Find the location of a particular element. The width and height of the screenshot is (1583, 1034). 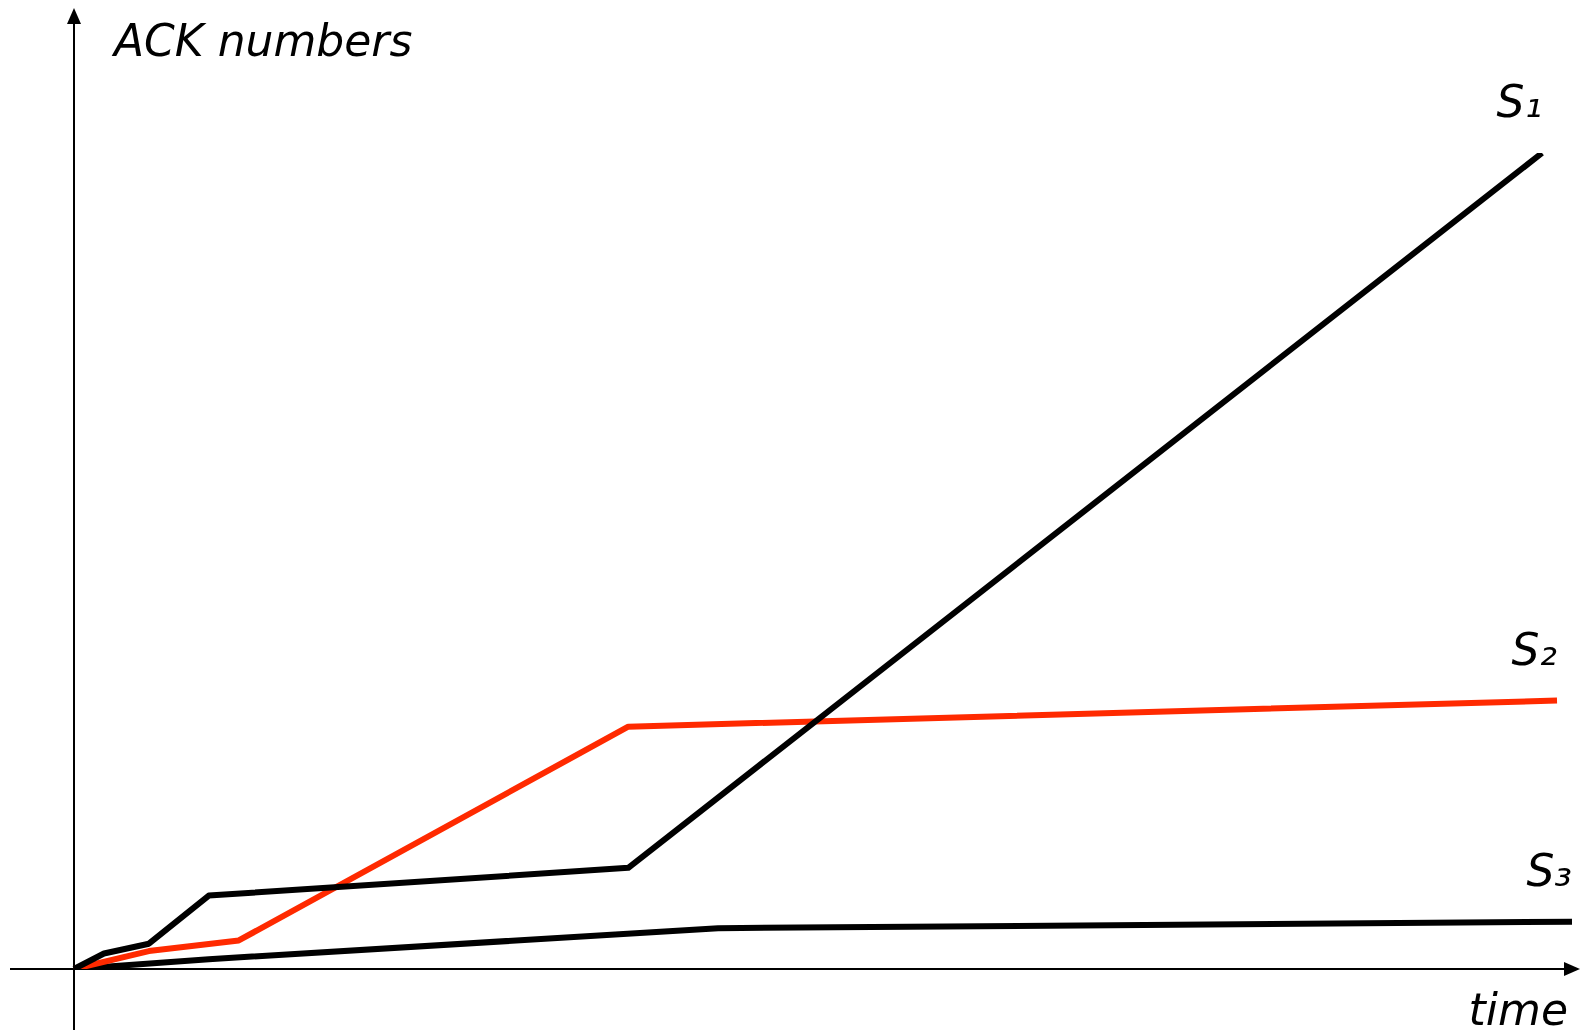

series-label: S₃ is located at coordinates (1549, 870).